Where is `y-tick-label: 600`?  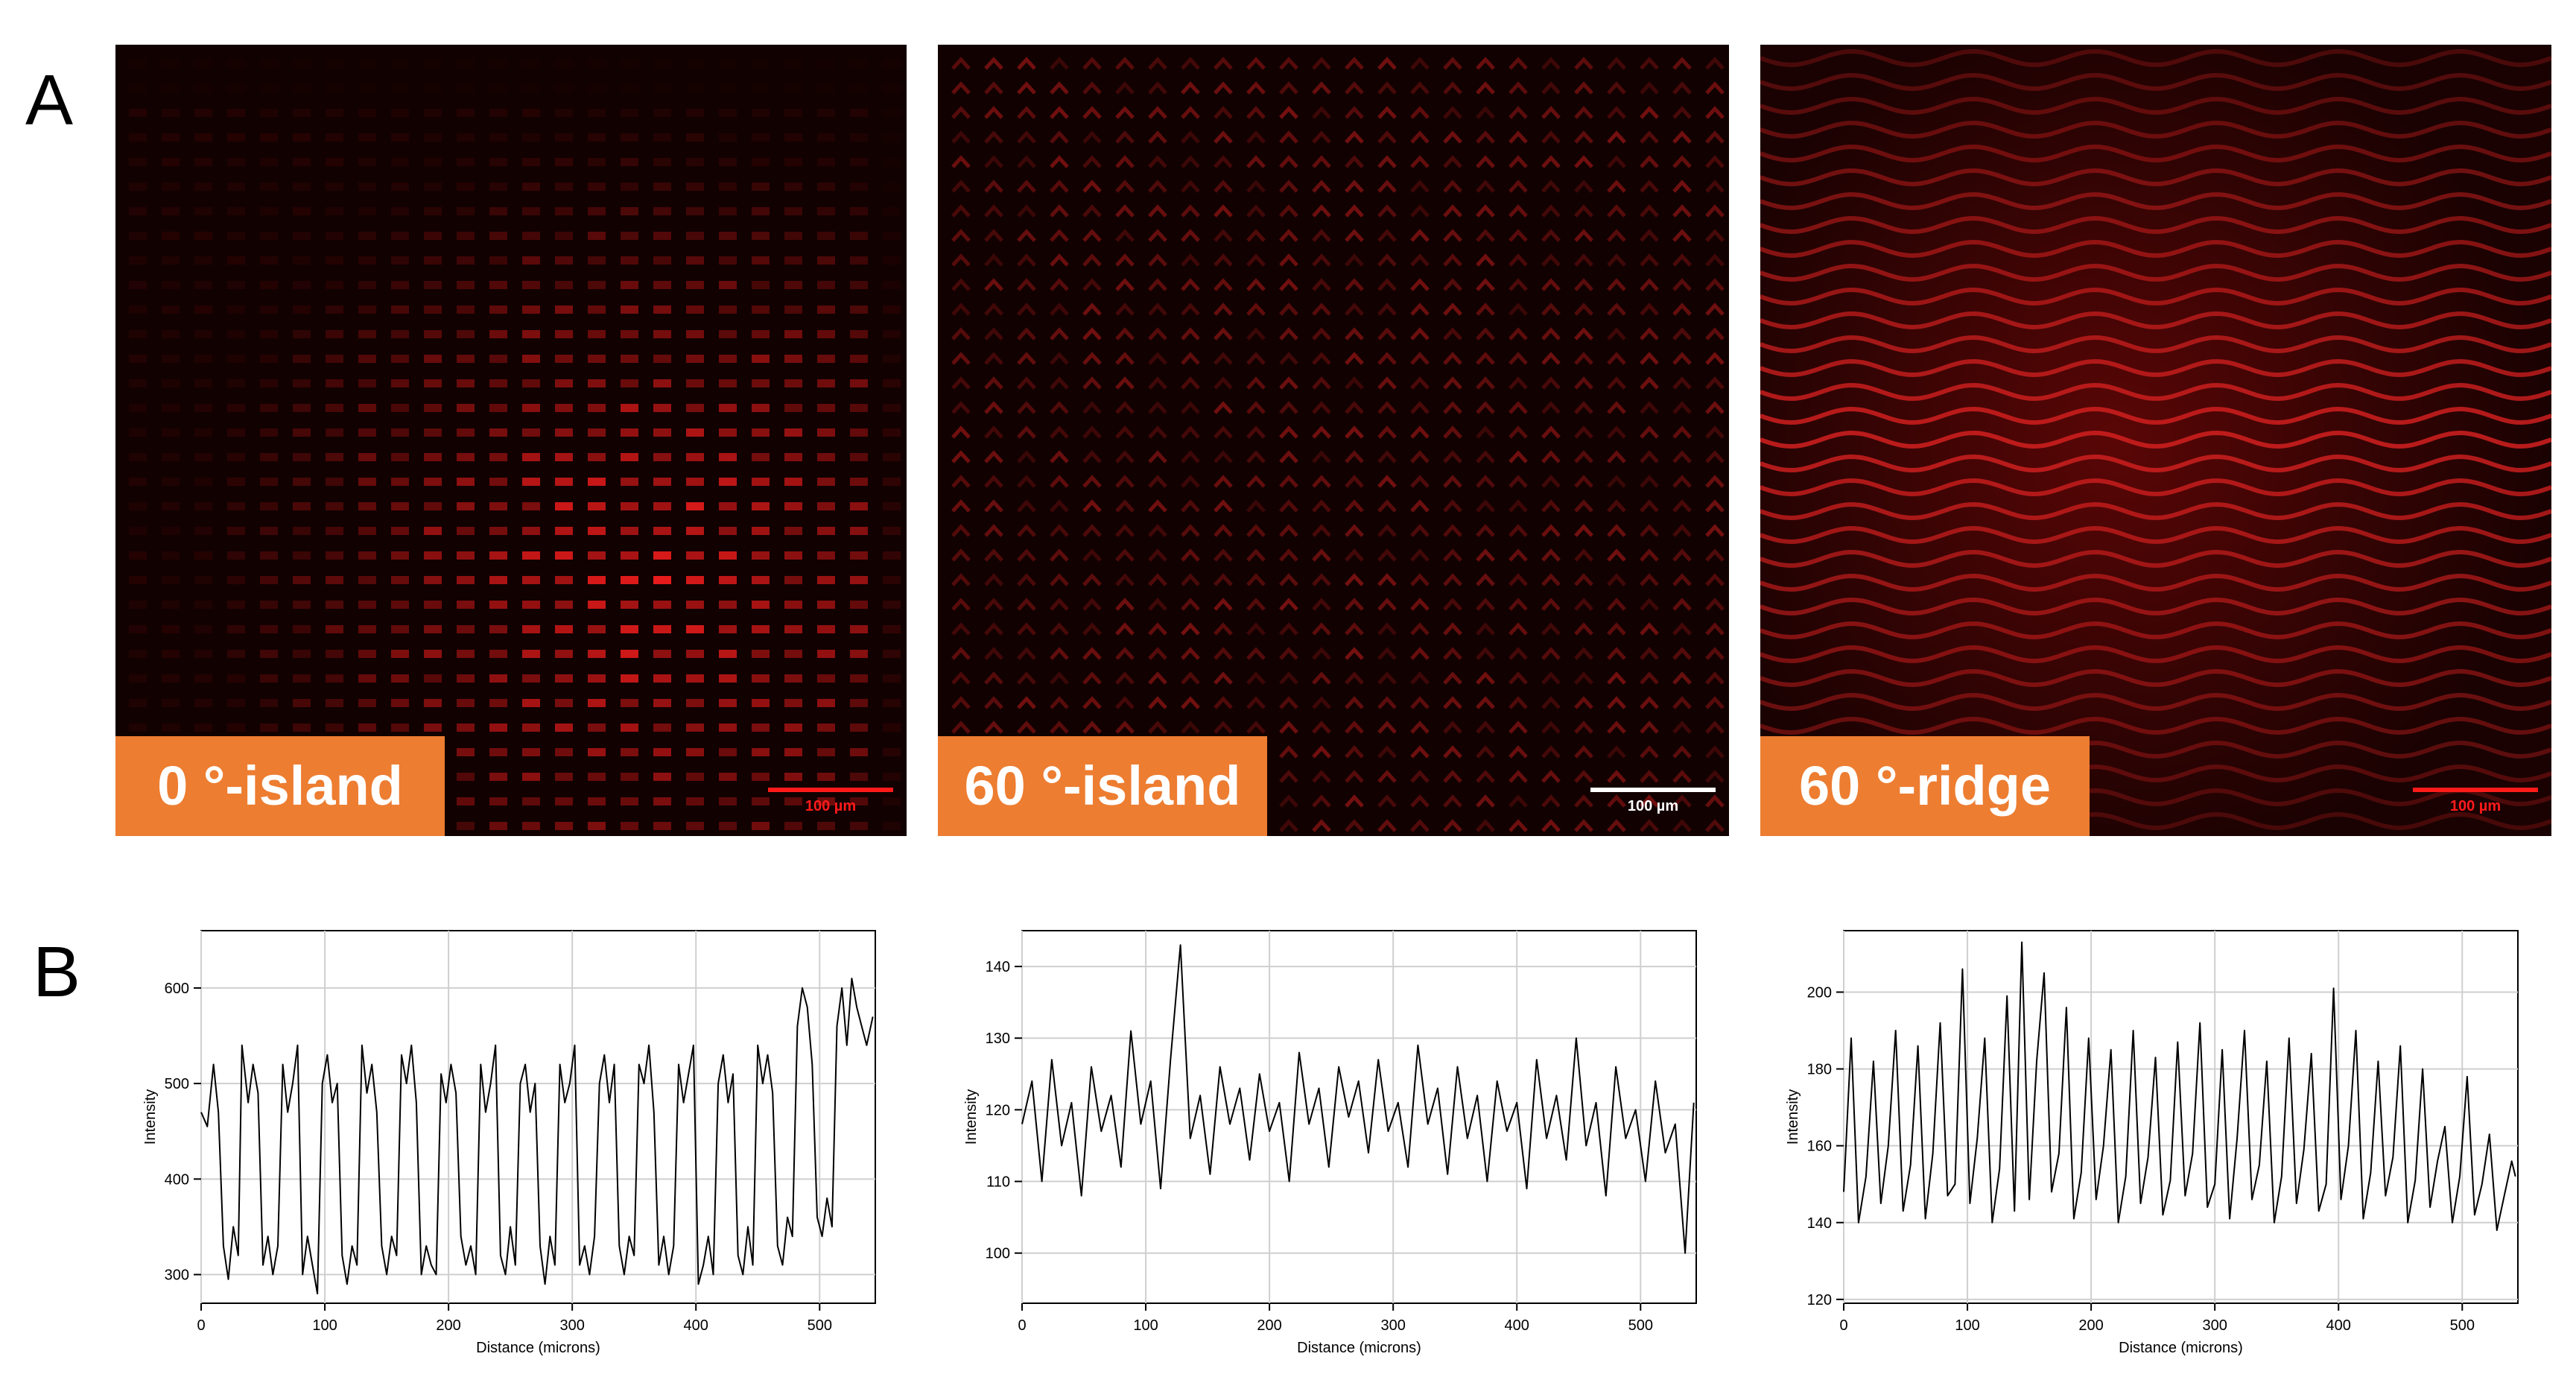
y-tick-label: 600 is located at coordinates (177, 989).